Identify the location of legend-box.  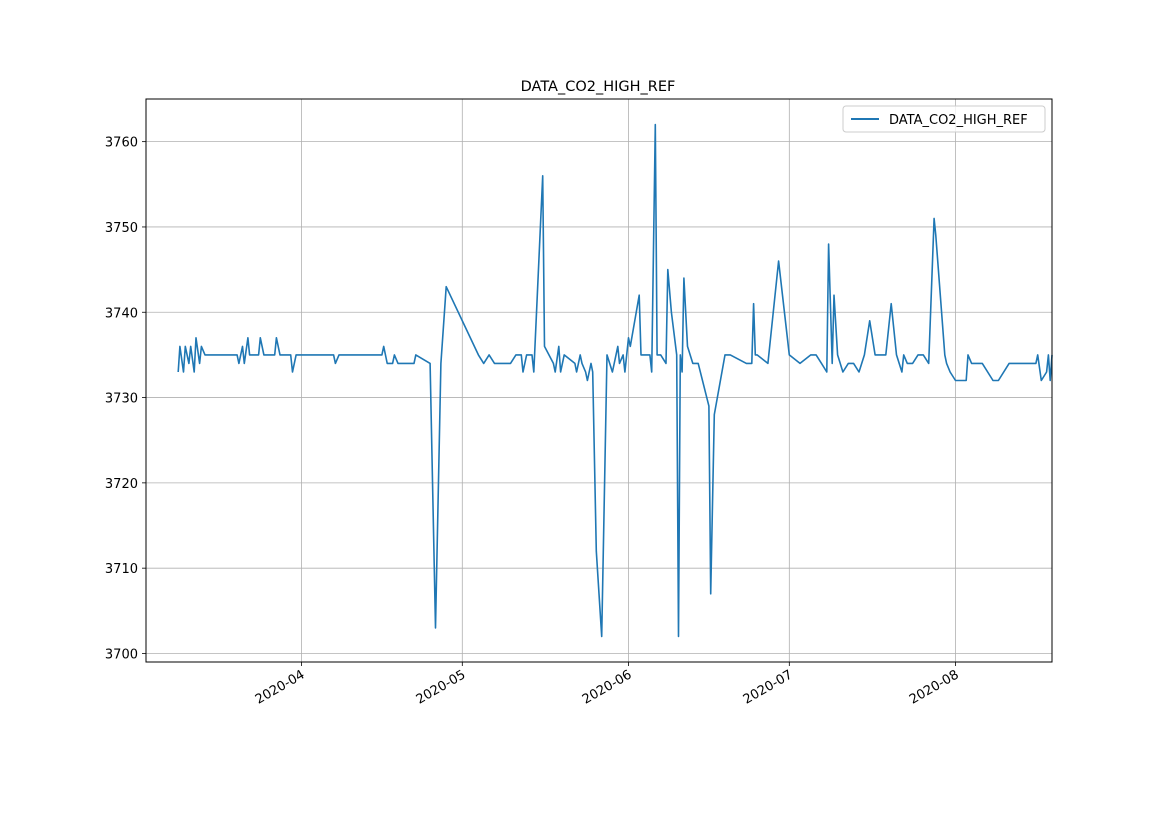
(944, 119).